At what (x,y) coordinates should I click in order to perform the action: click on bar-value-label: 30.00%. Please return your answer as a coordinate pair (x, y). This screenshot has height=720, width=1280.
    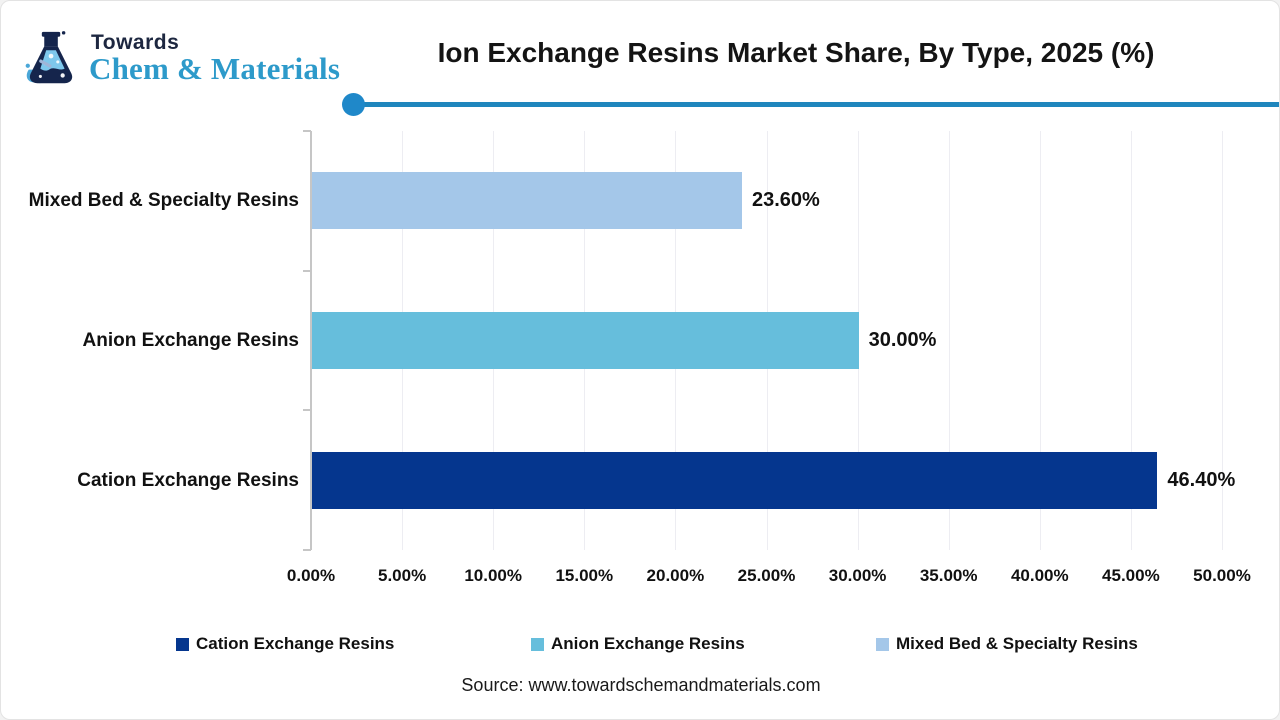
    Looking at the image, I should click on (902, 340).